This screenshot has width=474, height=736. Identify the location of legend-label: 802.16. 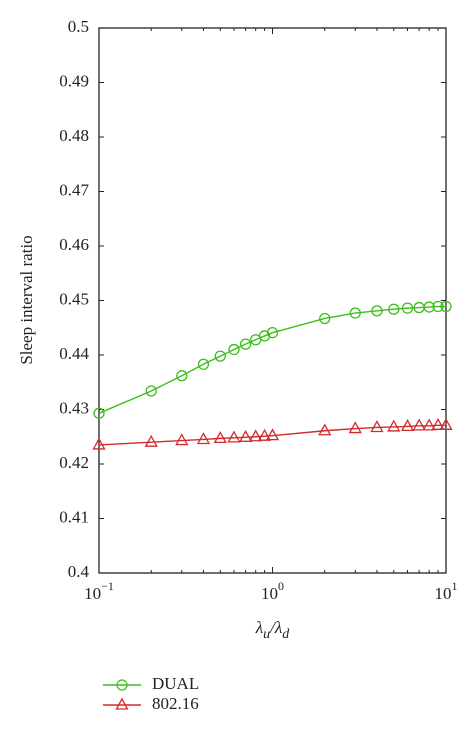
(175, 703).